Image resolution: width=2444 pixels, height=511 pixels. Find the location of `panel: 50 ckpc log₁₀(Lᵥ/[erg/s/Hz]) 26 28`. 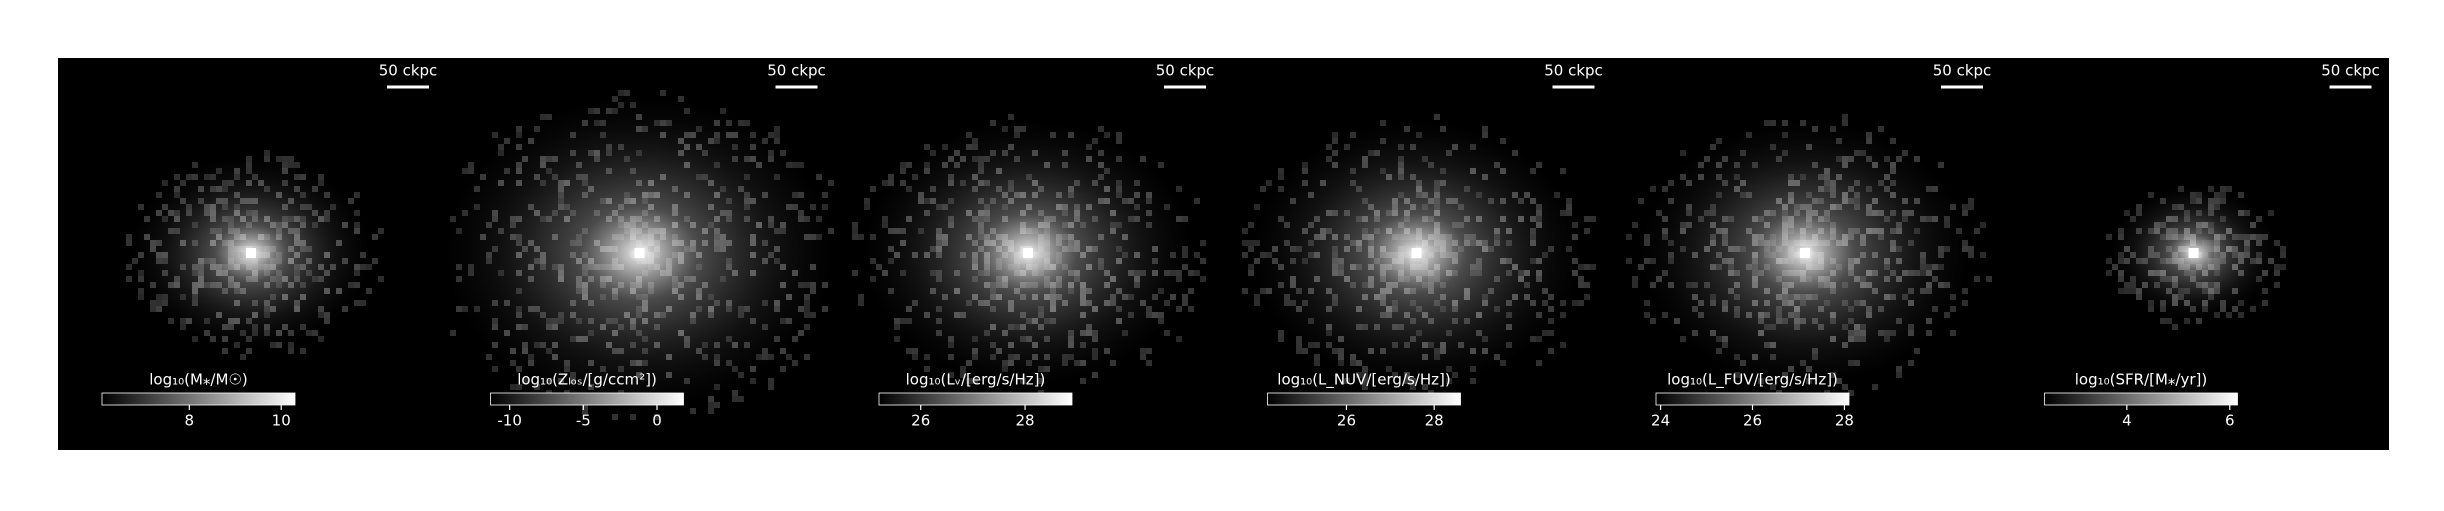

panel: 50 ckpc log₁₀(Lᵥ/[erg/s/Hz]) 26 28 is located at coordinates (1033, 246).